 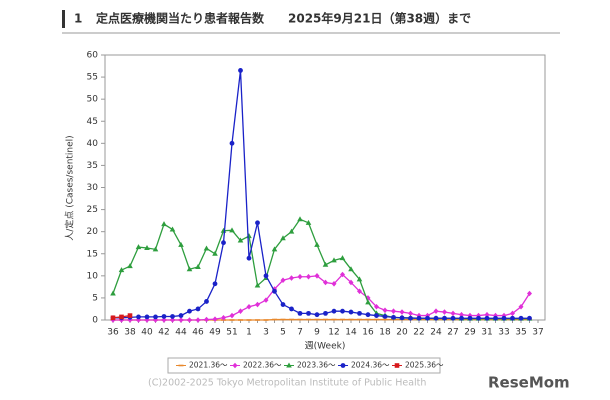 I want to click on series-line, so click(x=322, y=297).